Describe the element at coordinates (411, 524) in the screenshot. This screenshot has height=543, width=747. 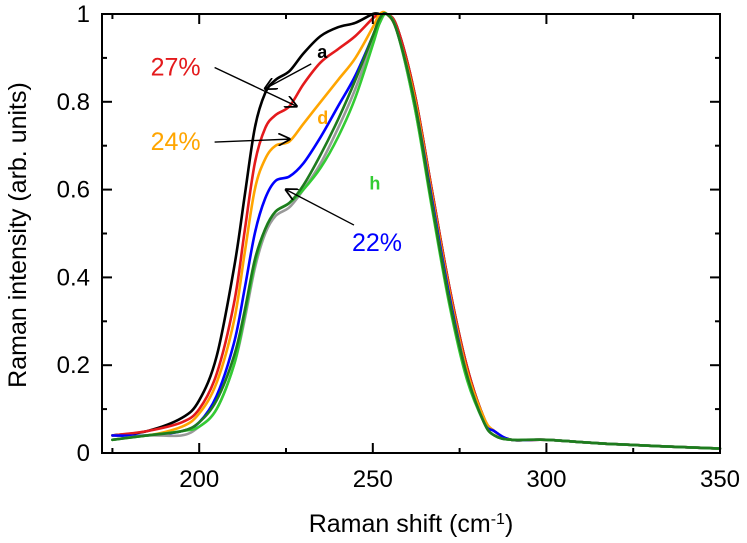
I see `x-axis-title: Raman shift (cm-1)` at that location.